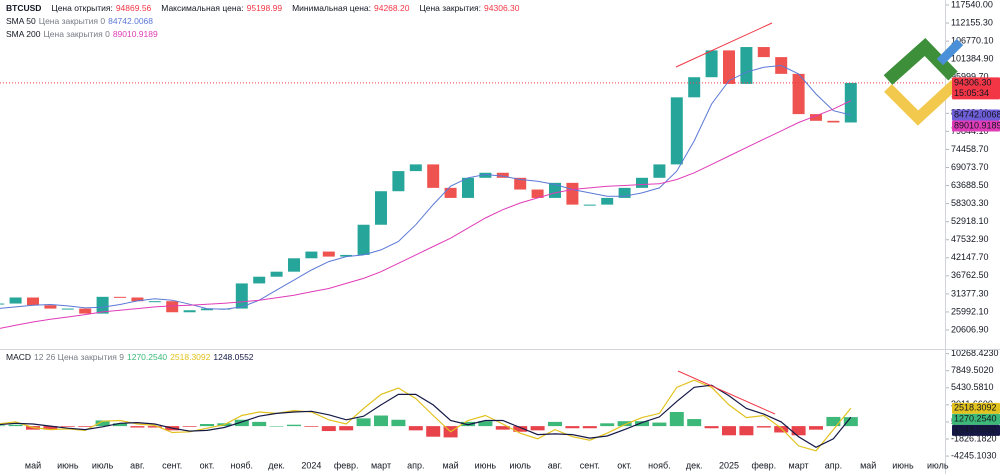 The height and width of the screenshot is (474, 1000). Describe the element at coordinates (972, 22) in the screenshot. I see `y-tick-label: 112155.30` at that location.